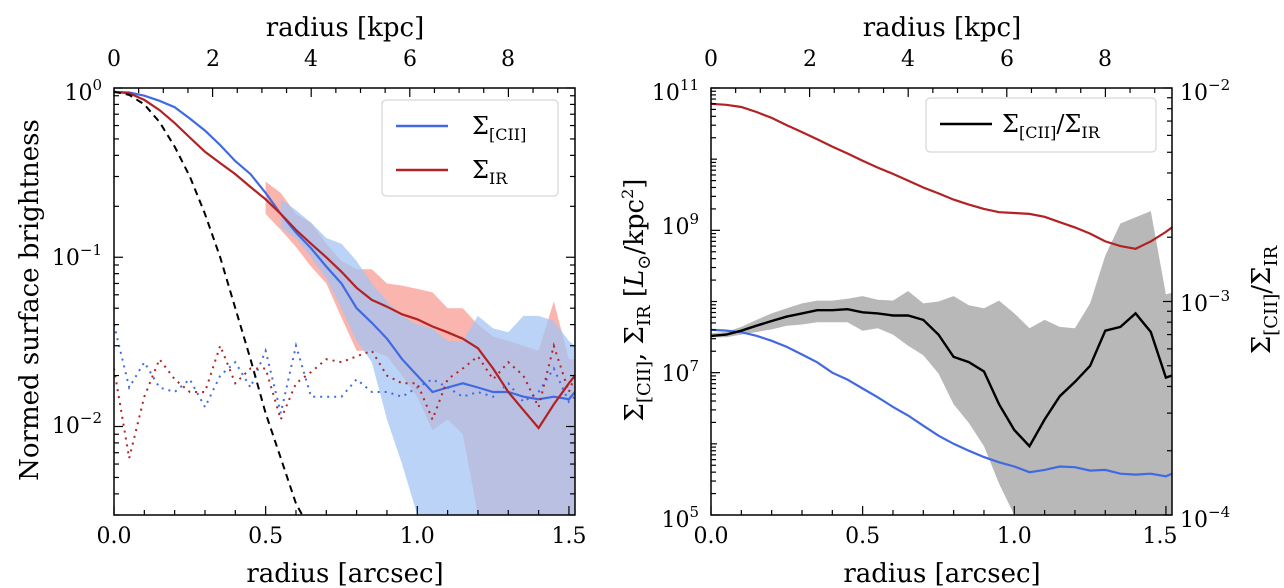  Describe the element at coordinates (265, 536) in the screenshot. I see `left-x-tick-label: 0.5` at that location.